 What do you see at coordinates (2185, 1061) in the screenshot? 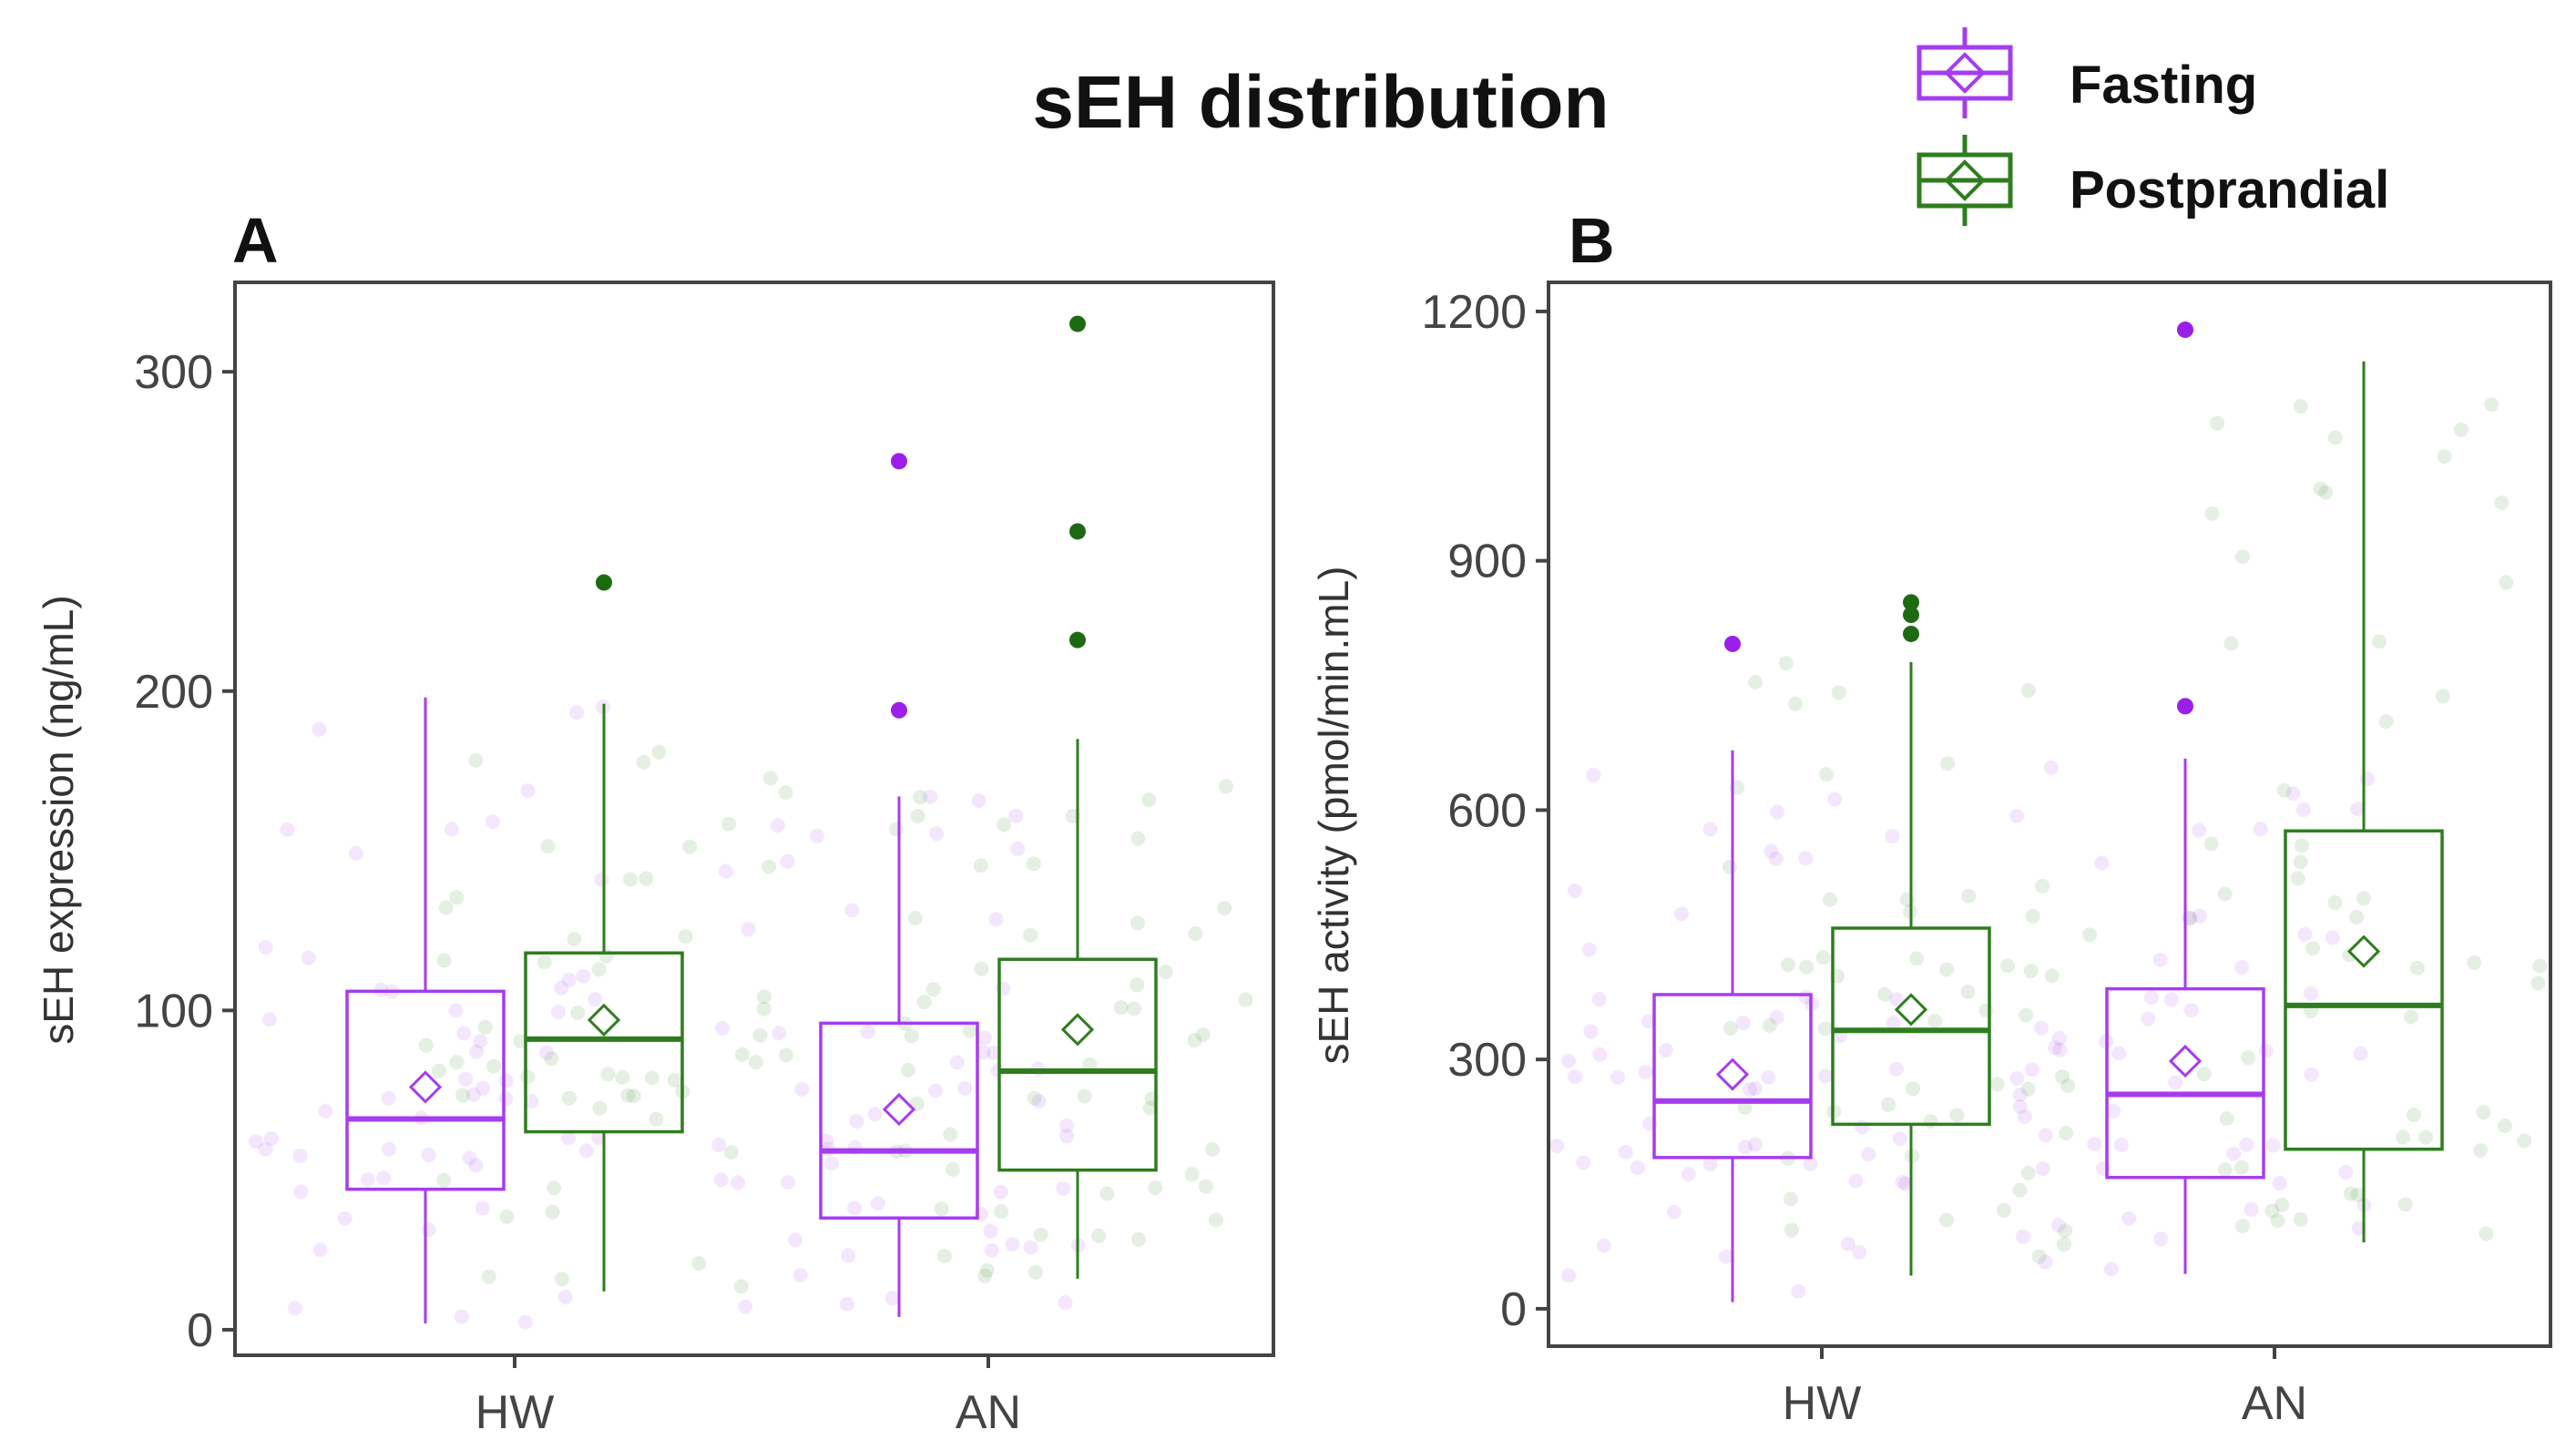
I see `mean-diamond` at bounding box center [2185, 1061].